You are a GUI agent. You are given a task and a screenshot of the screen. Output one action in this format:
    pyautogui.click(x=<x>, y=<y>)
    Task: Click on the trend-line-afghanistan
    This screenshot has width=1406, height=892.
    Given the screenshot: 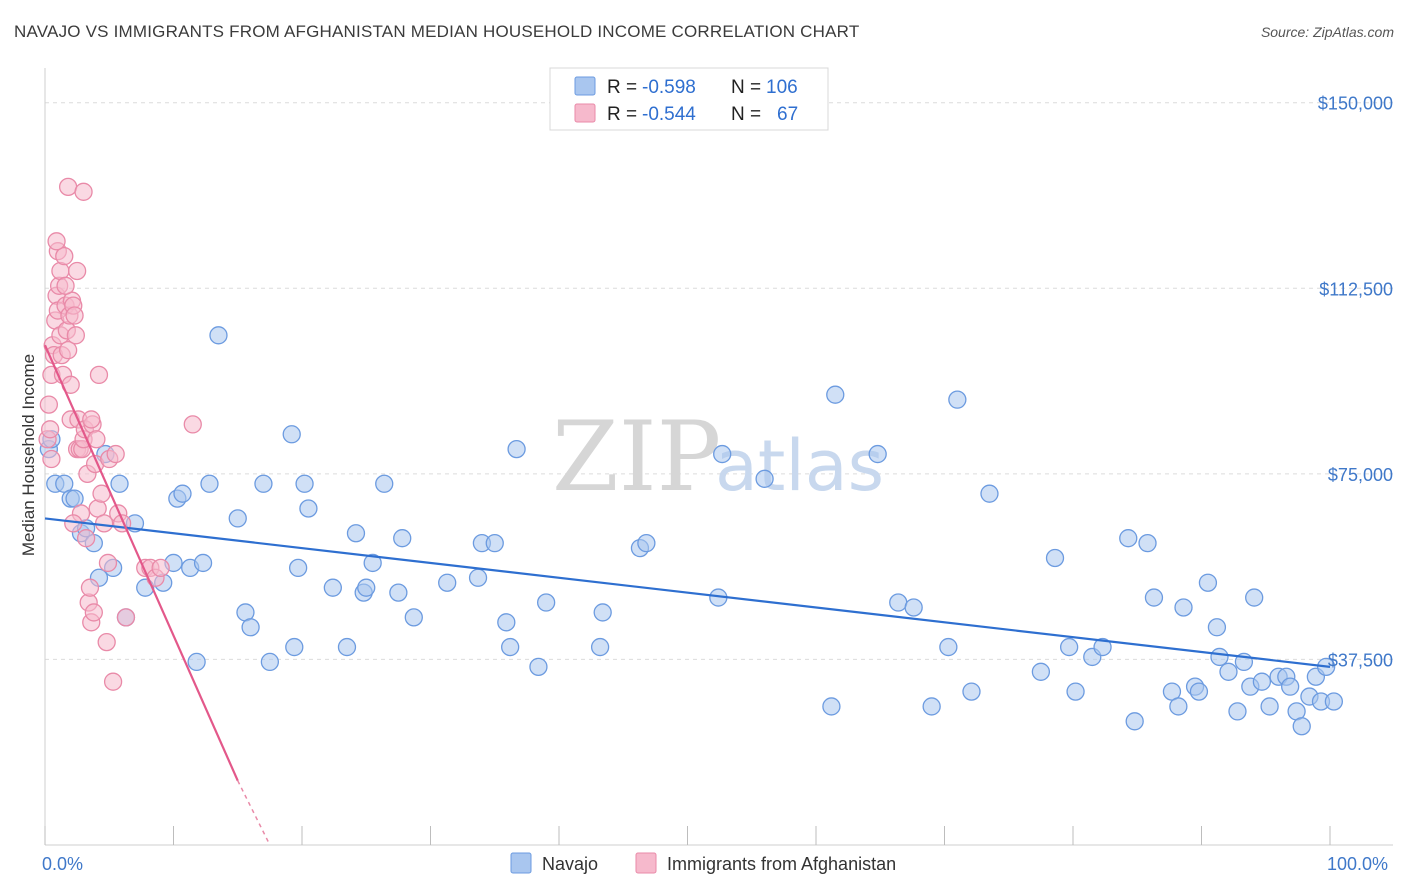 What is the action you would take?
    pyautogui.click(x=141, y=563)
    